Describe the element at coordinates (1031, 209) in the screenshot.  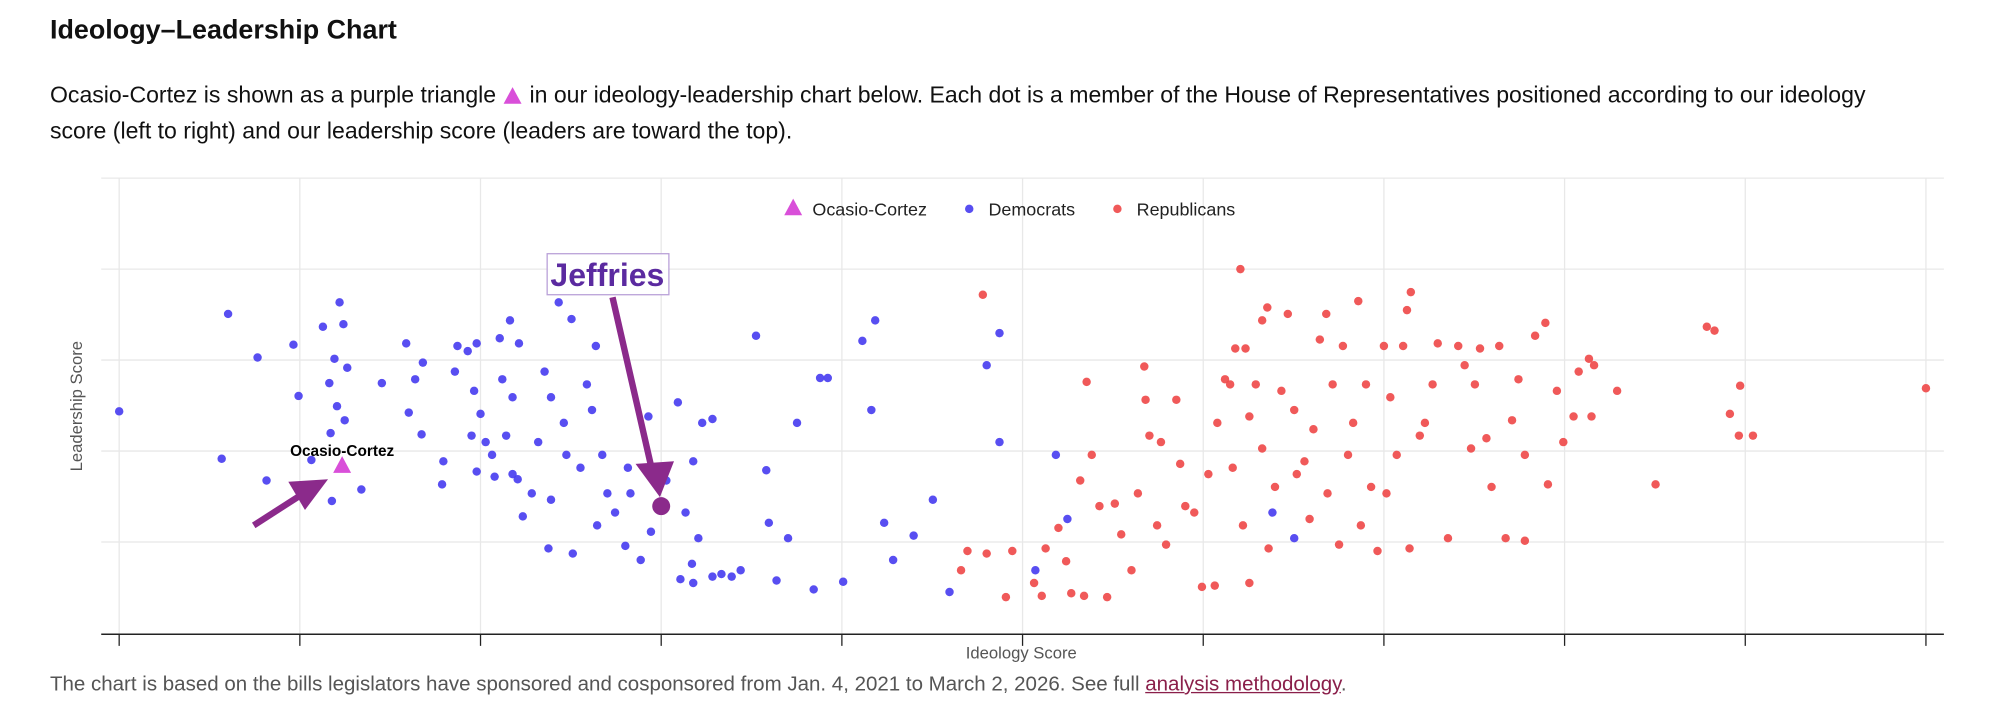
I see `legend-label: Democrats` at that location.